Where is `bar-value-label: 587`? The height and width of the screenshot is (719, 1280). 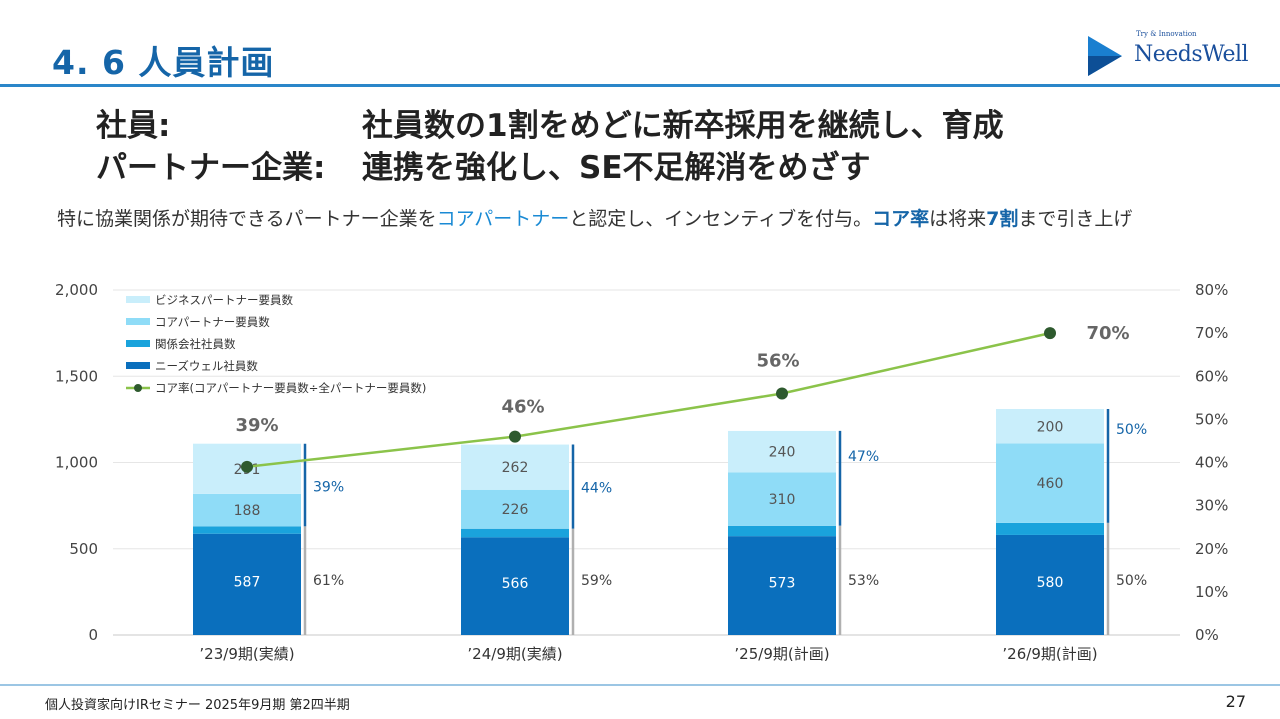 bar-value-label: 587 is located at coordinates (247, 582).